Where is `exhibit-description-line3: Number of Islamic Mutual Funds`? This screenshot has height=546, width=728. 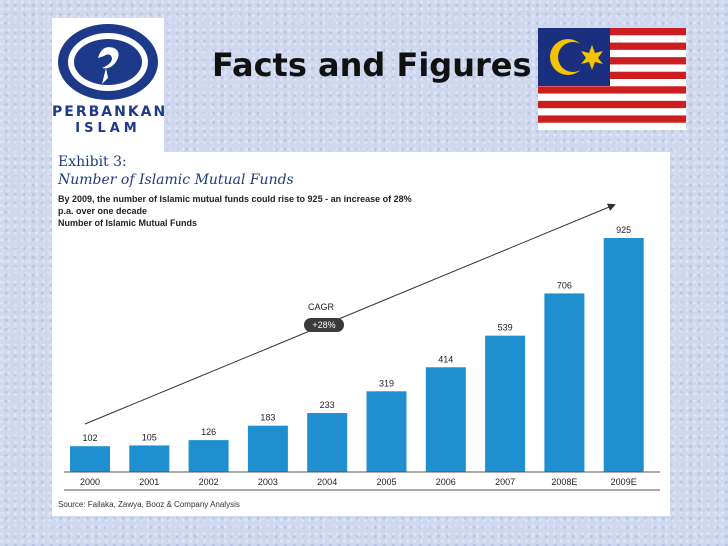
exhibit-description-line3: Number of Islamic Mutual Funds is located at coordinates (128, 223).